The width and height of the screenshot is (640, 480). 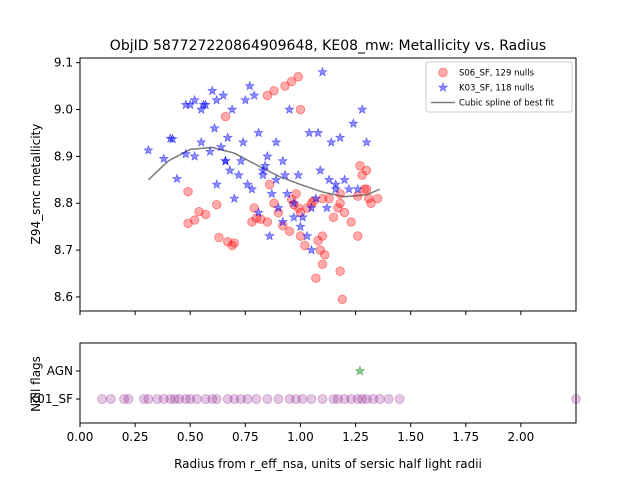 I want to click on null-flags-y-label: Null flags, so click(x=36, y=384).